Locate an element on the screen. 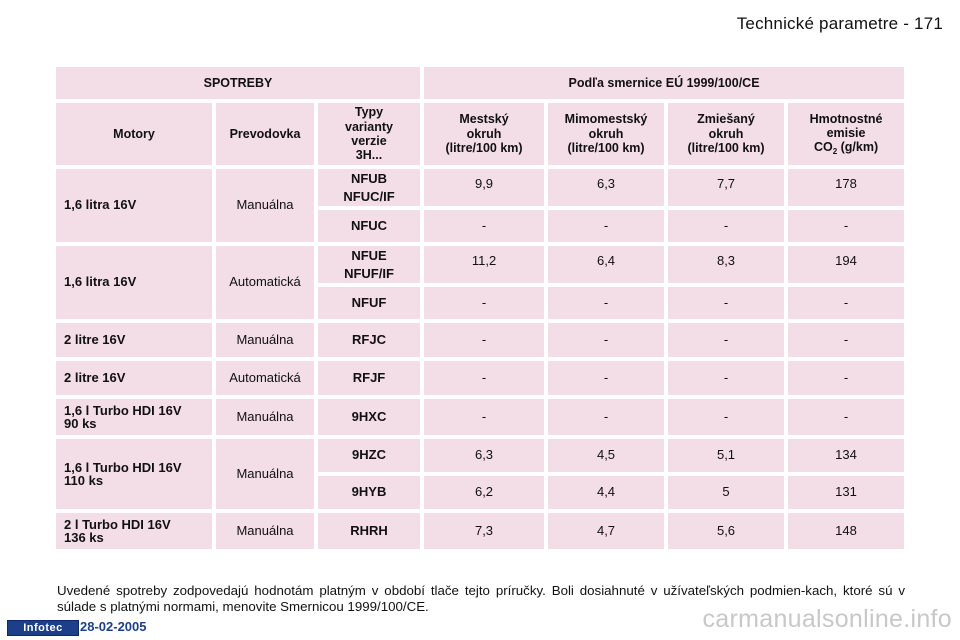 The height and width of the screenshot is (640, 960). variant-code-cell: RHRH is located at coordinates (369, 531).